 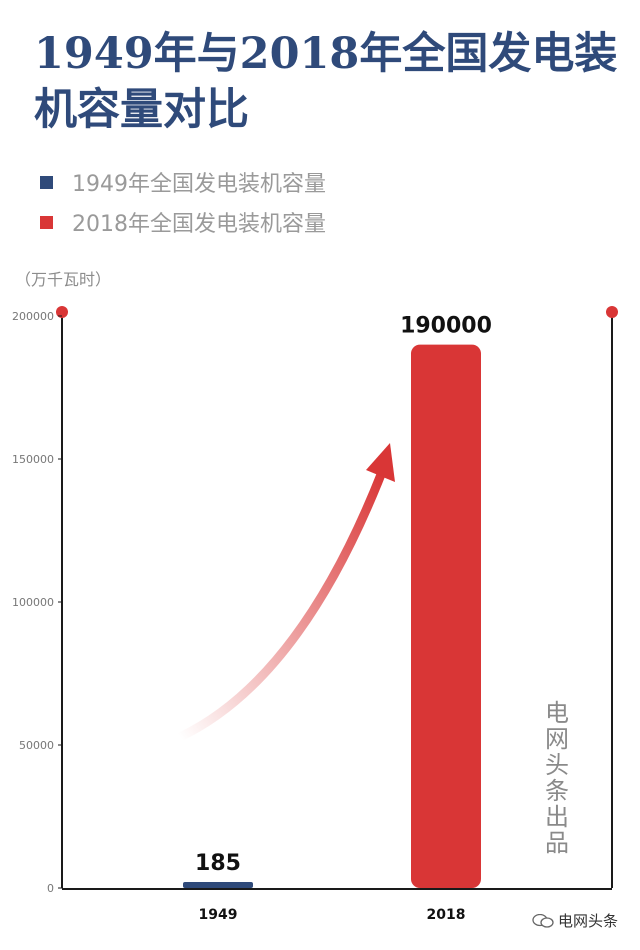 I want to click on legend-label-1949: 1949年全国发电装机容量, so click(x=199, y=184).